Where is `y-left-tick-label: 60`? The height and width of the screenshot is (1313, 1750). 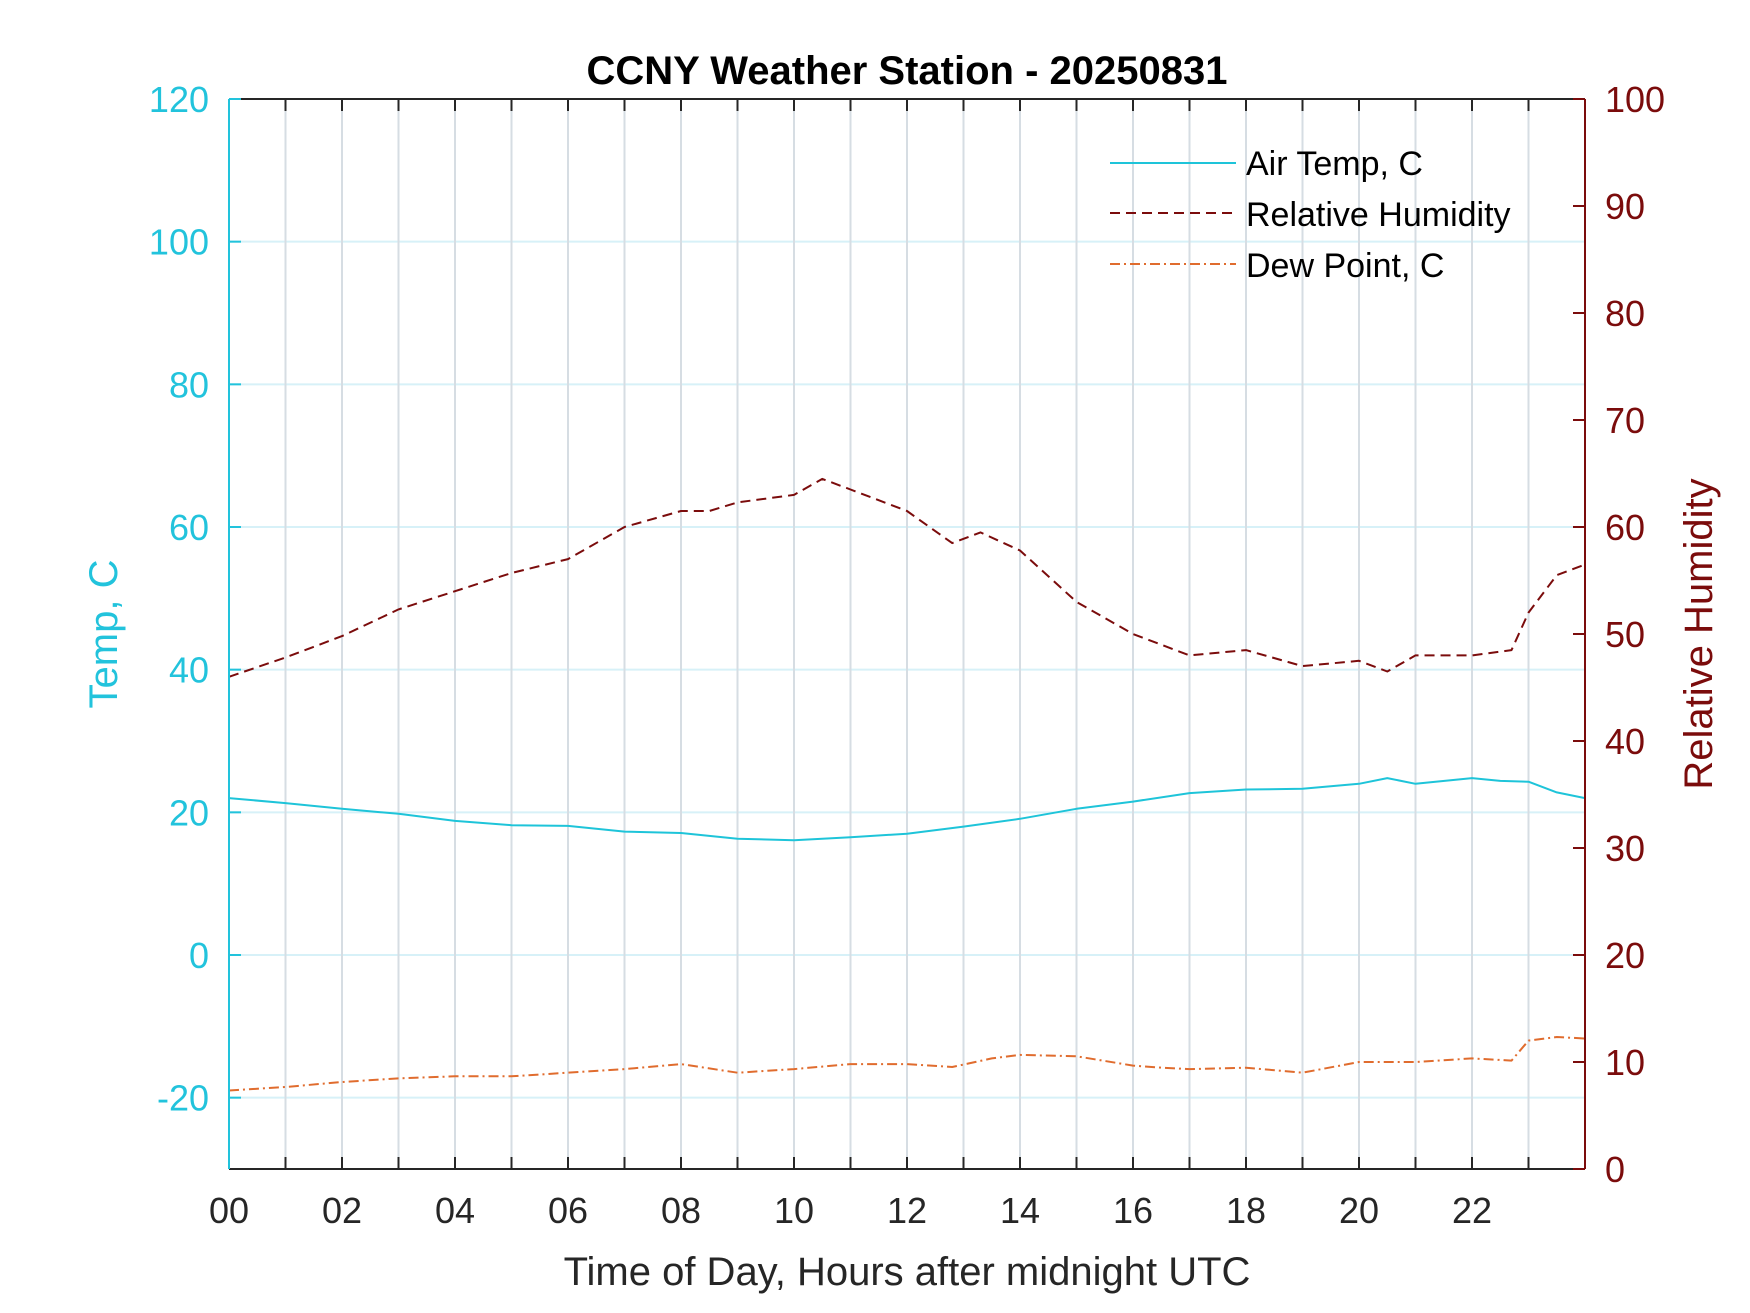 y-left-tick-label: 60 is located at coordinates (189, 527).